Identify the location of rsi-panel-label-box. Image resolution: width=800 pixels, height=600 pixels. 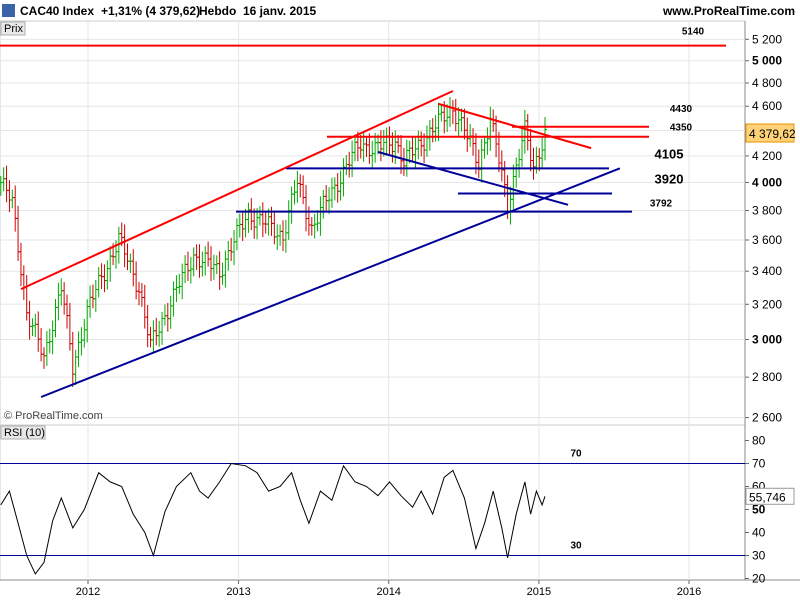
(23, 432).